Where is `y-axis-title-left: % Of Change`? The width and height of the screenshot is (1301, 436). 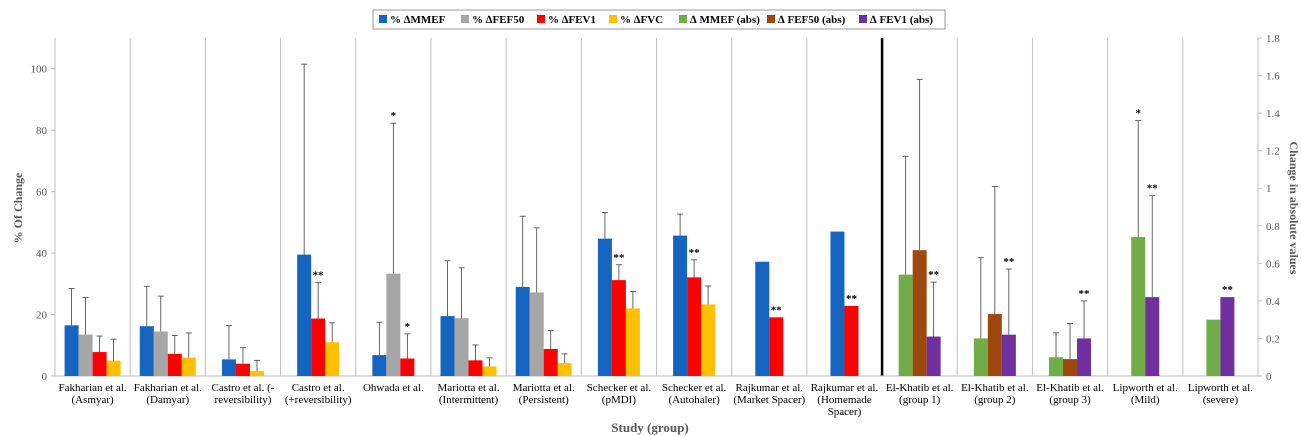
y-axis-title-left: % Of Change is located at coordinates (18, 207).